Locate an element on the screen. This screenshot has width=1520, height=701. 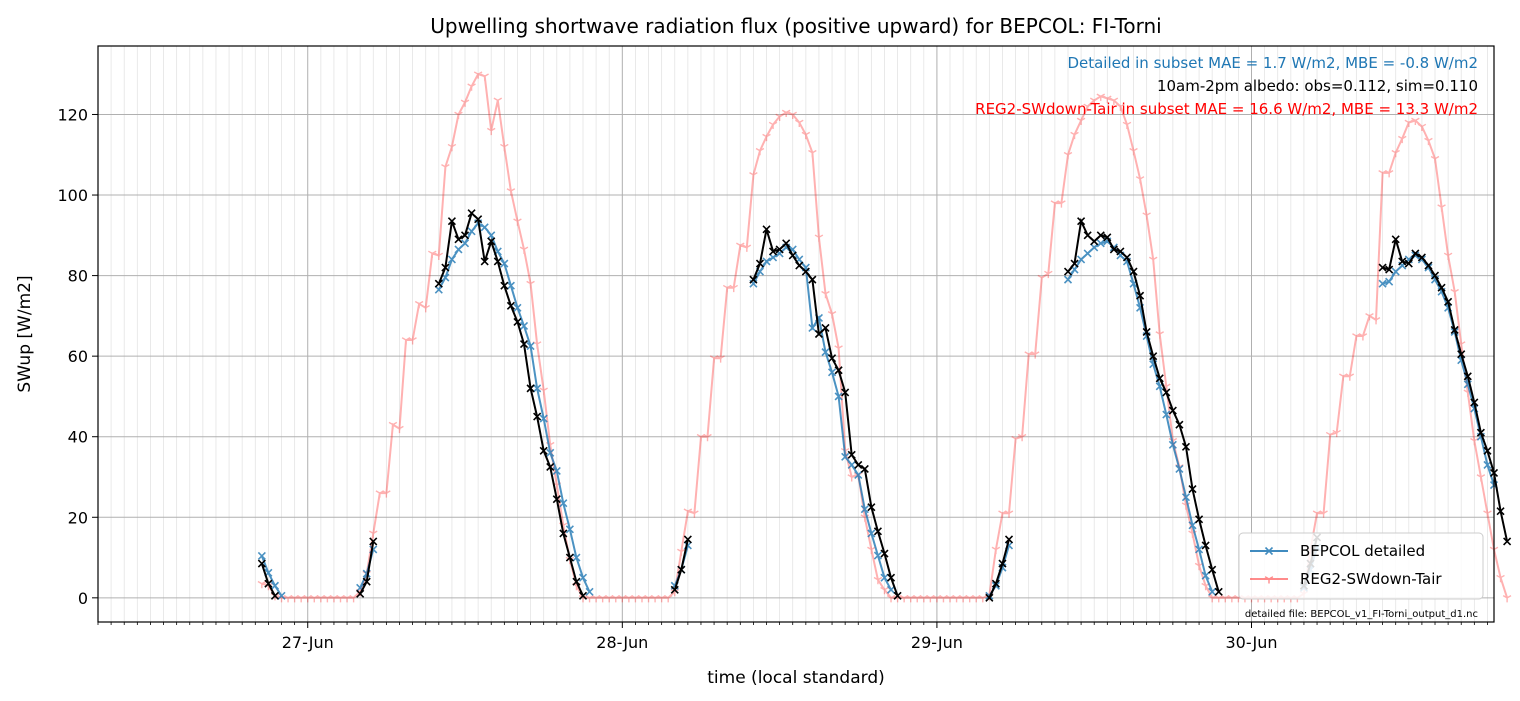
x-tick-label: 27-Jun is located at coordinates (308, 642).